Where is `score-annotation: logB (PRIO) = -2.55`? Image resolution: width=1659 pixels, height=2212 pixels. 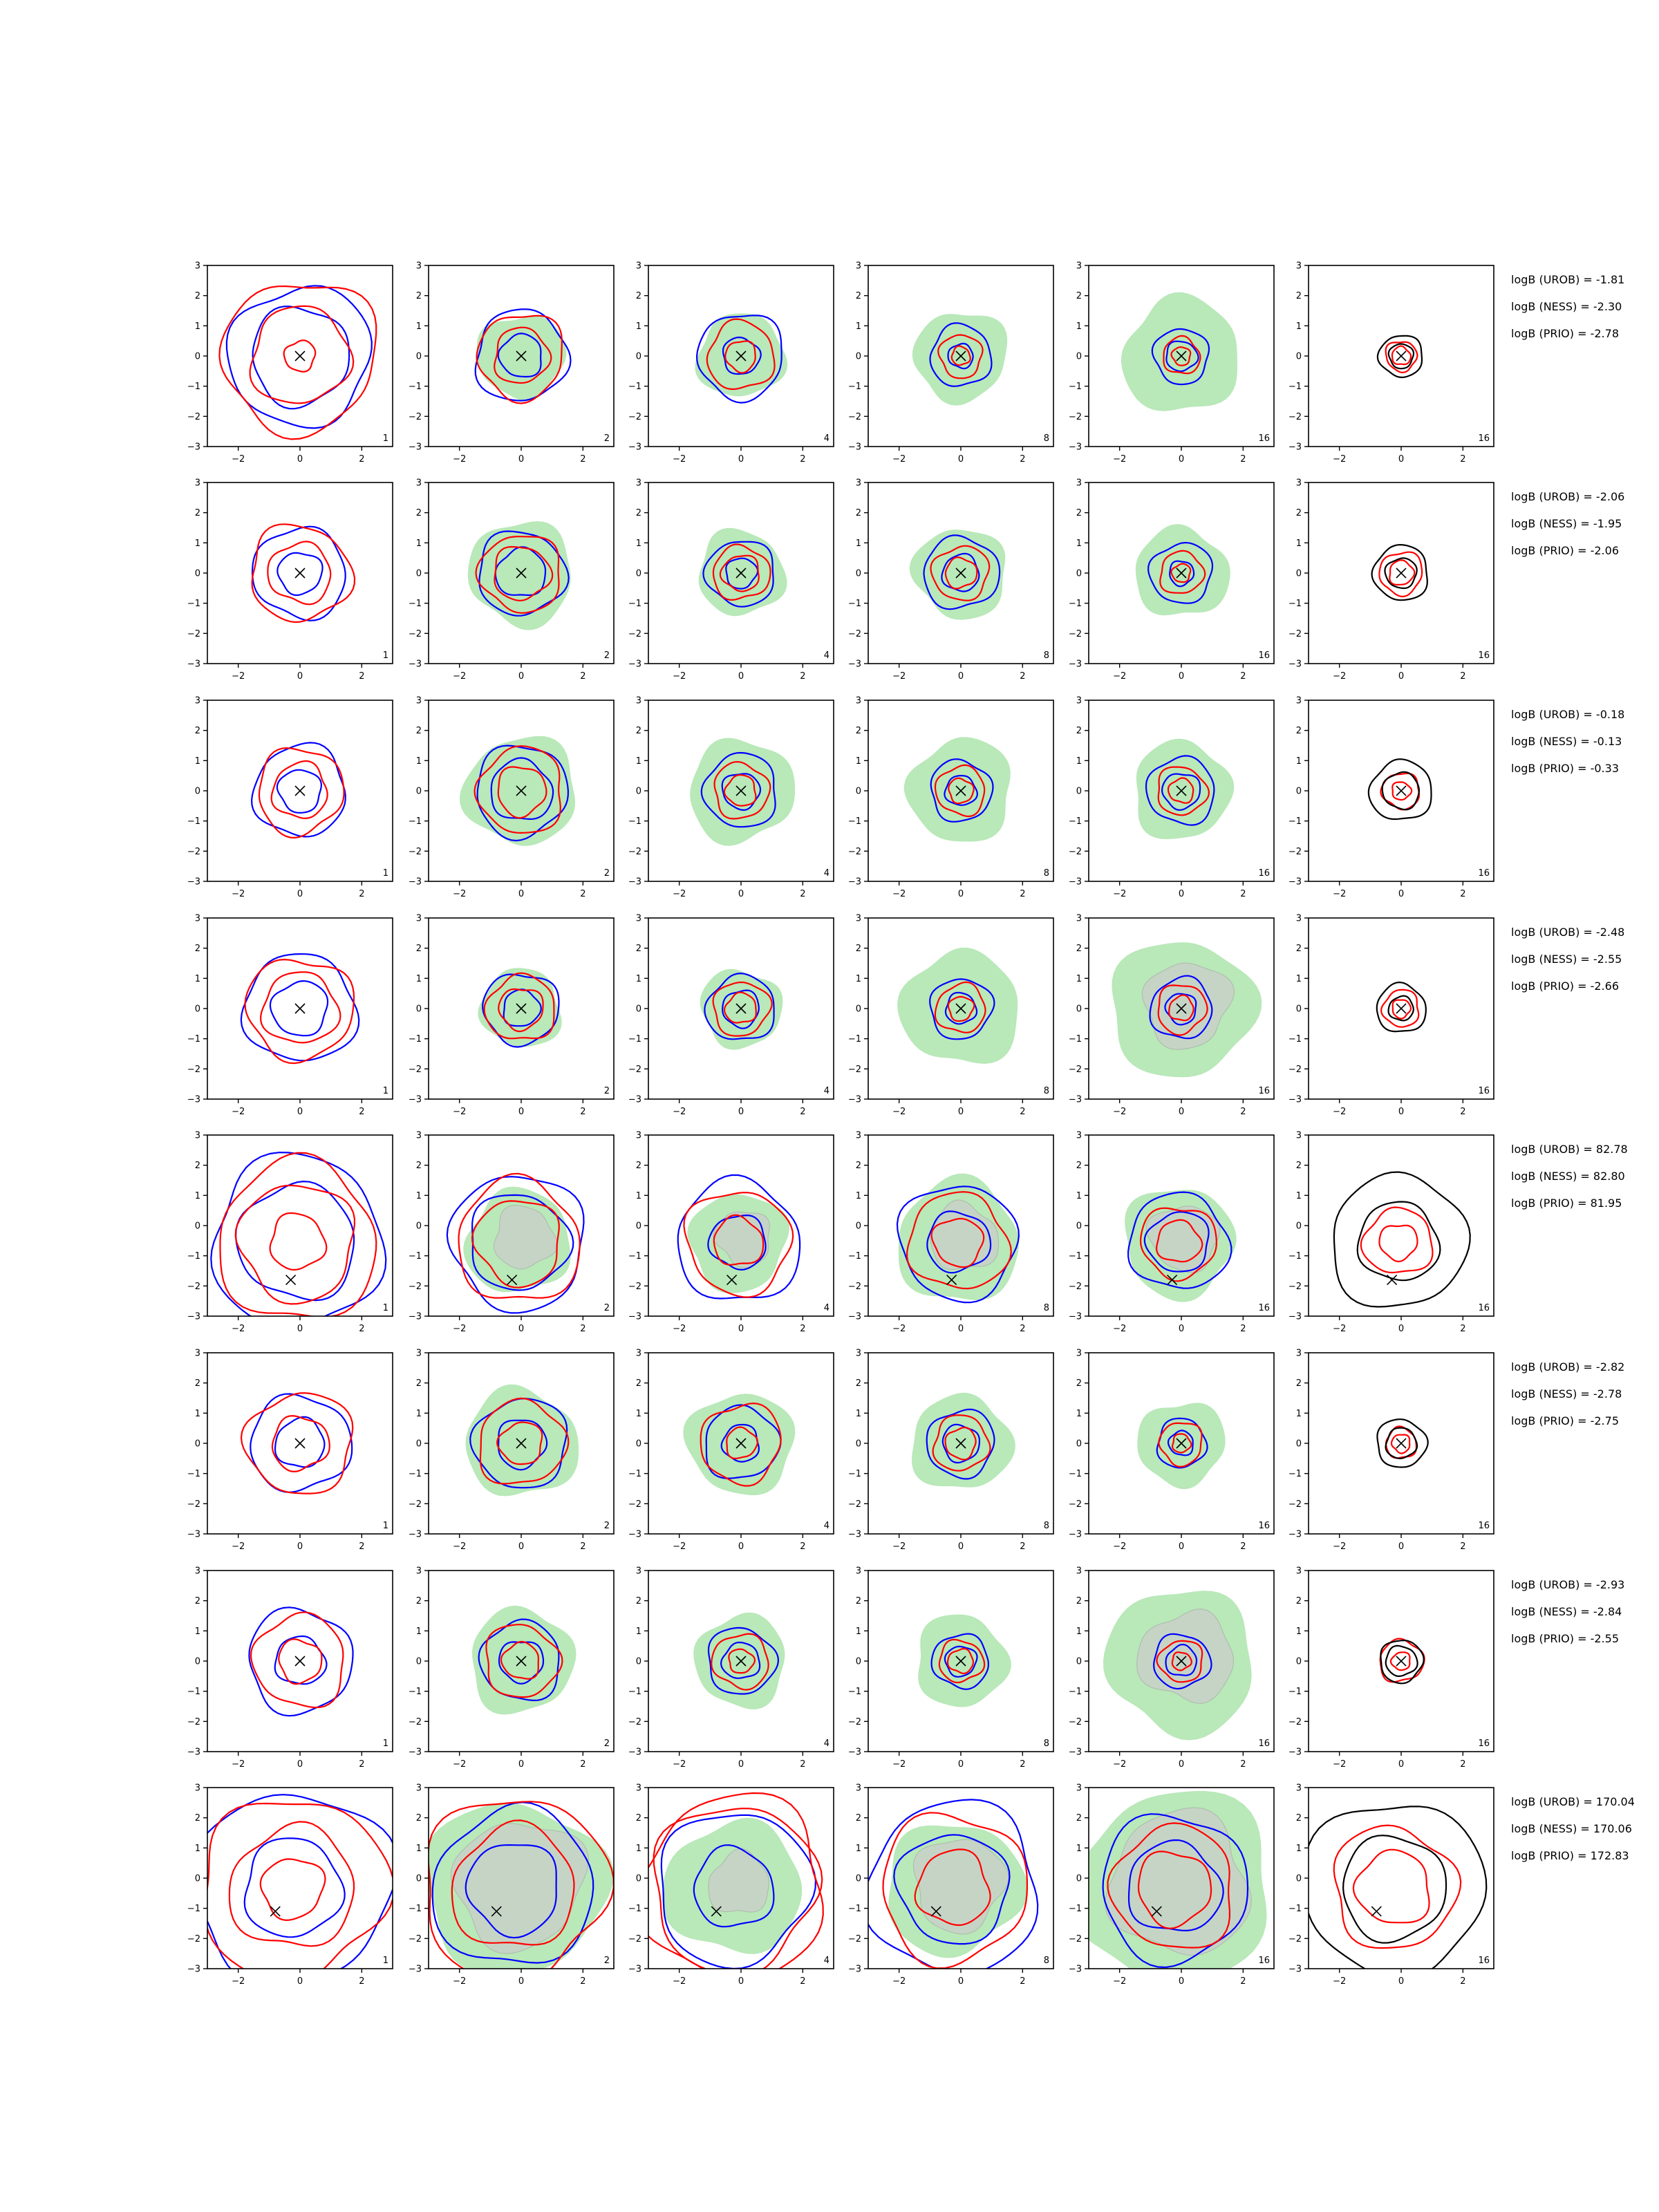 score-annotation: logB (PRIO) = -2.55 is located at coordinates (1565, 1638).